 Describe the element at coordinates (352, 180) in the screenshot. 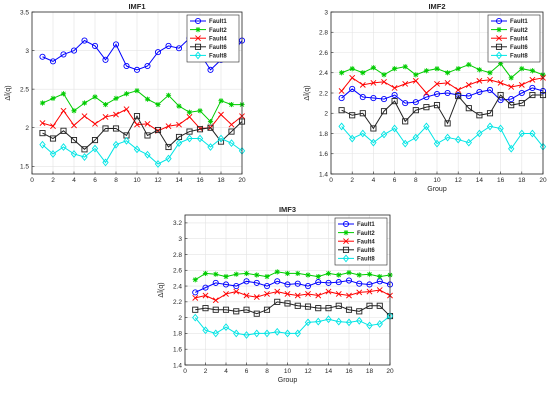

I see `x-tick-label: 2` at that location.